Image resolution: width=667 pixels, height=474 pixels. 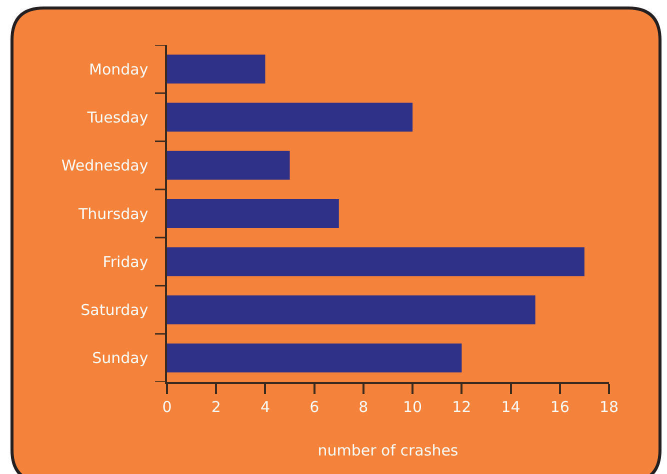 I want to click on x-tick-label: 4, so click(x=265, y=407).